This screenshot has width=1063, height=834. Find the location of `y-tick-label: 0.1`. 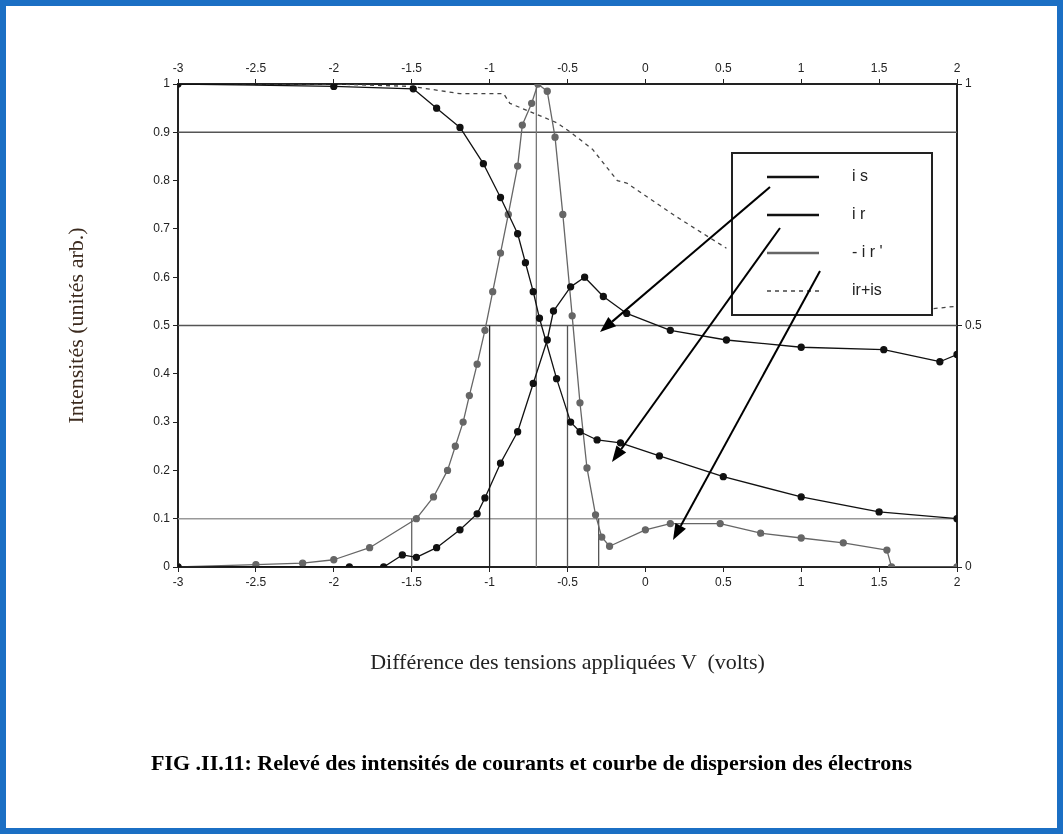

y-tick-label: 0.1 is located at coordinates (162, 518).